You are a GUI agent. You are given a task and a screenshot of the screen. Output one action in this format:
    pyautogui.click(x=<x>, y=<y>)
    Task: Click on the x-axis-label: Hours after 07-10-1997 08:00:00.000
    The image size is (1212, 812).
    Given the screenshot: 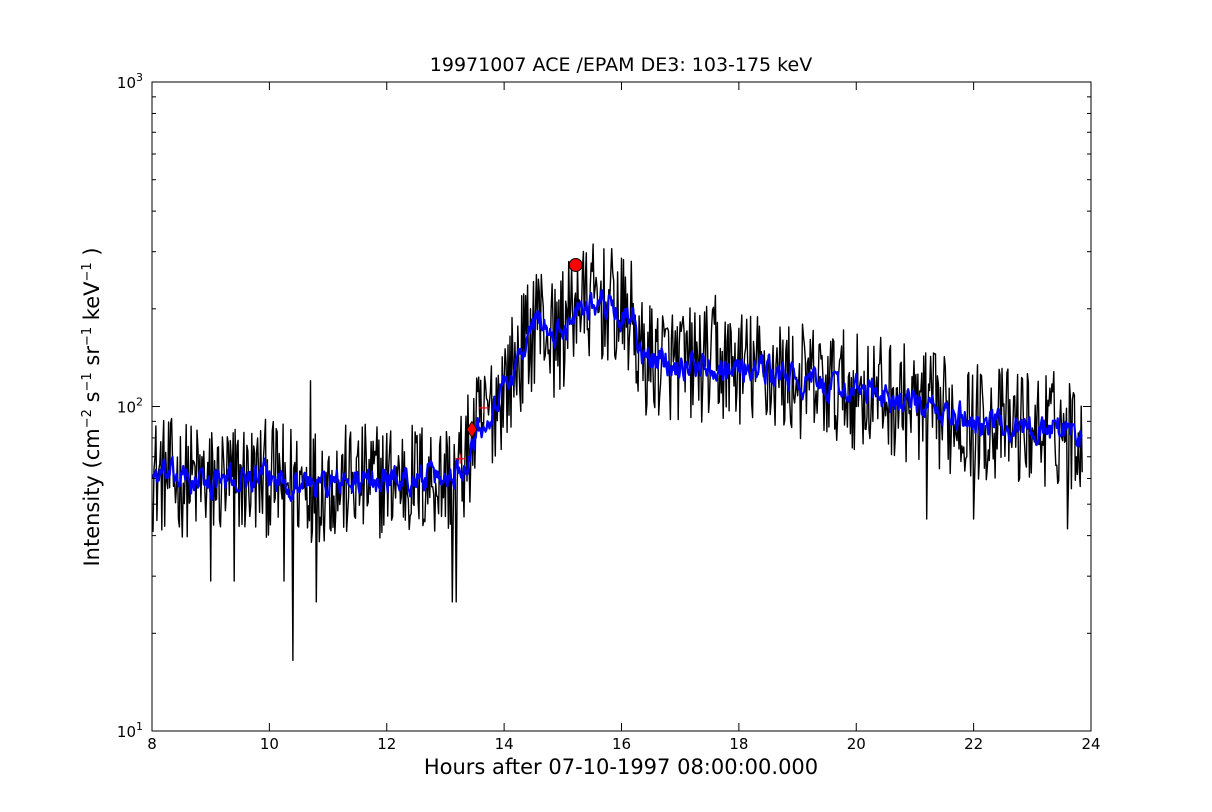 What is the action you would take?
    pyautogui.click(x=621, y=767)
    